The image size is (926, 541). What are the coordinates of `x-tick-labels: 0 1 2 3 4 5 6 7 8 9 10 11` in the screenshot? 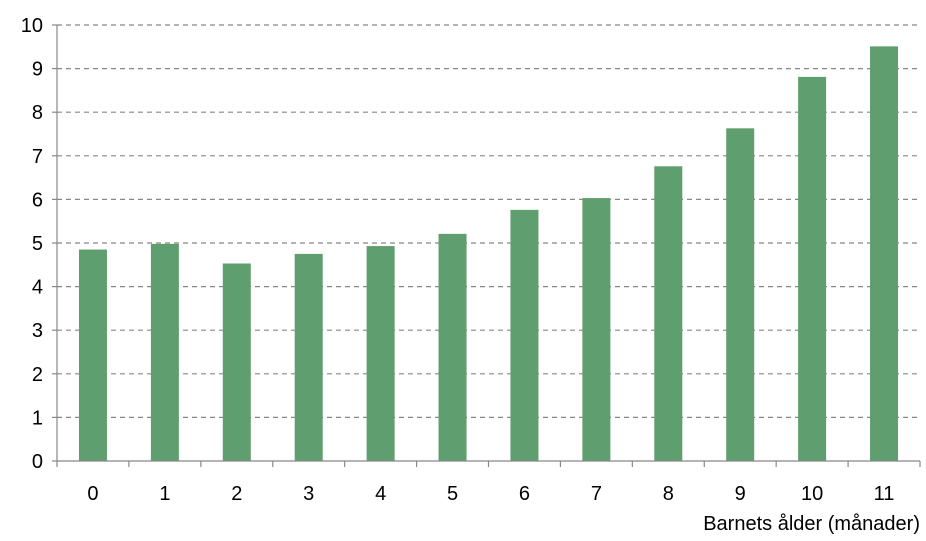 It's located at (490, 494).